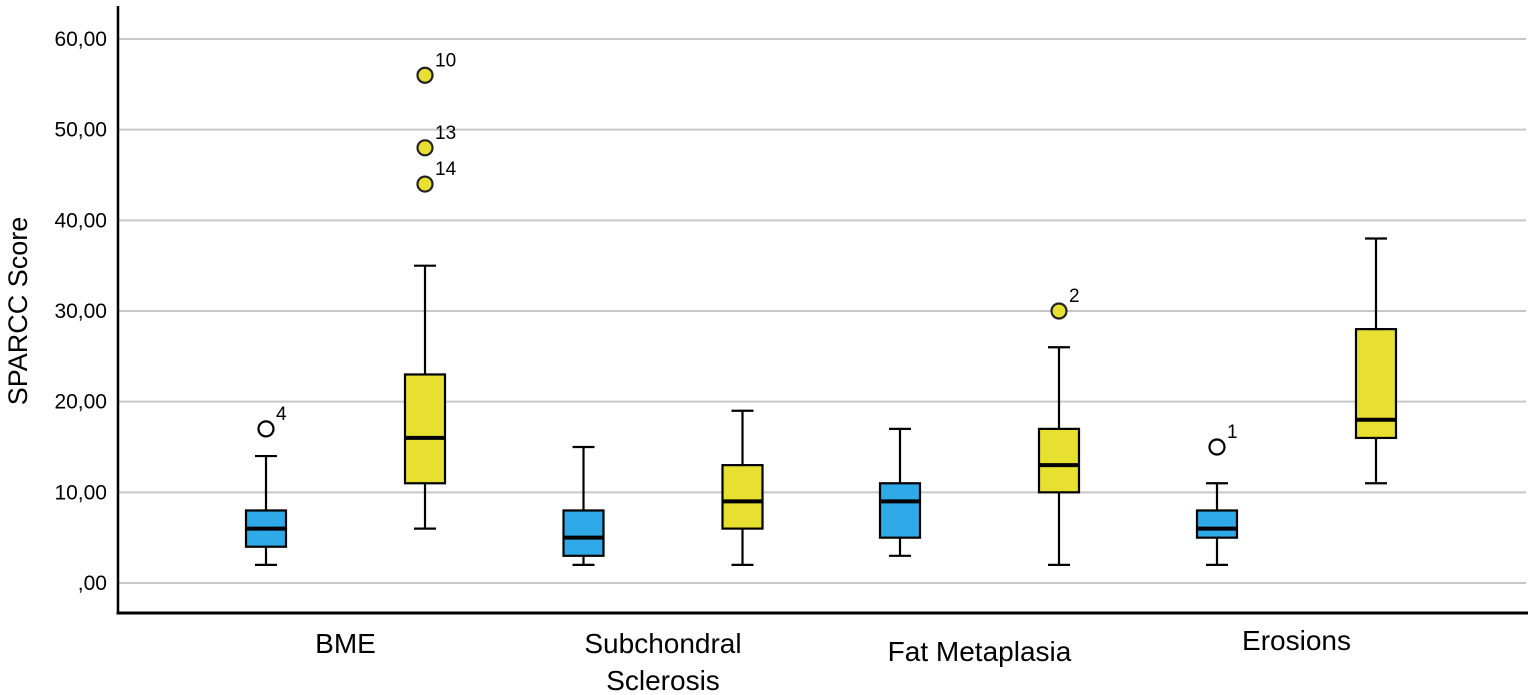 The image size is (1535, 695). I want to click on x-category-label: Subchondral, so click(662, 643).